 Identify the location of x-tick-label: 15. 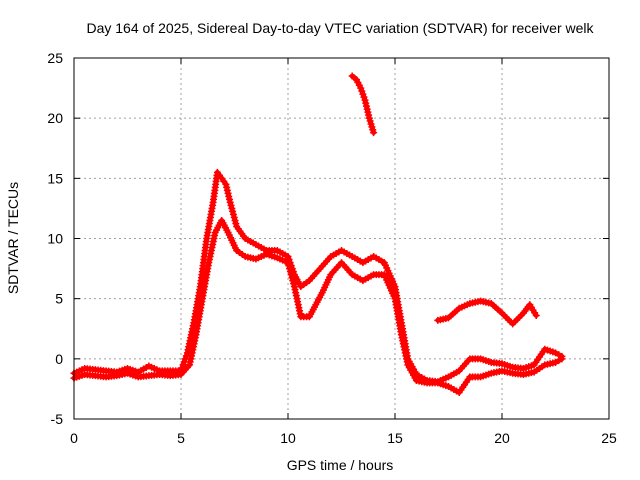
(395, 438).